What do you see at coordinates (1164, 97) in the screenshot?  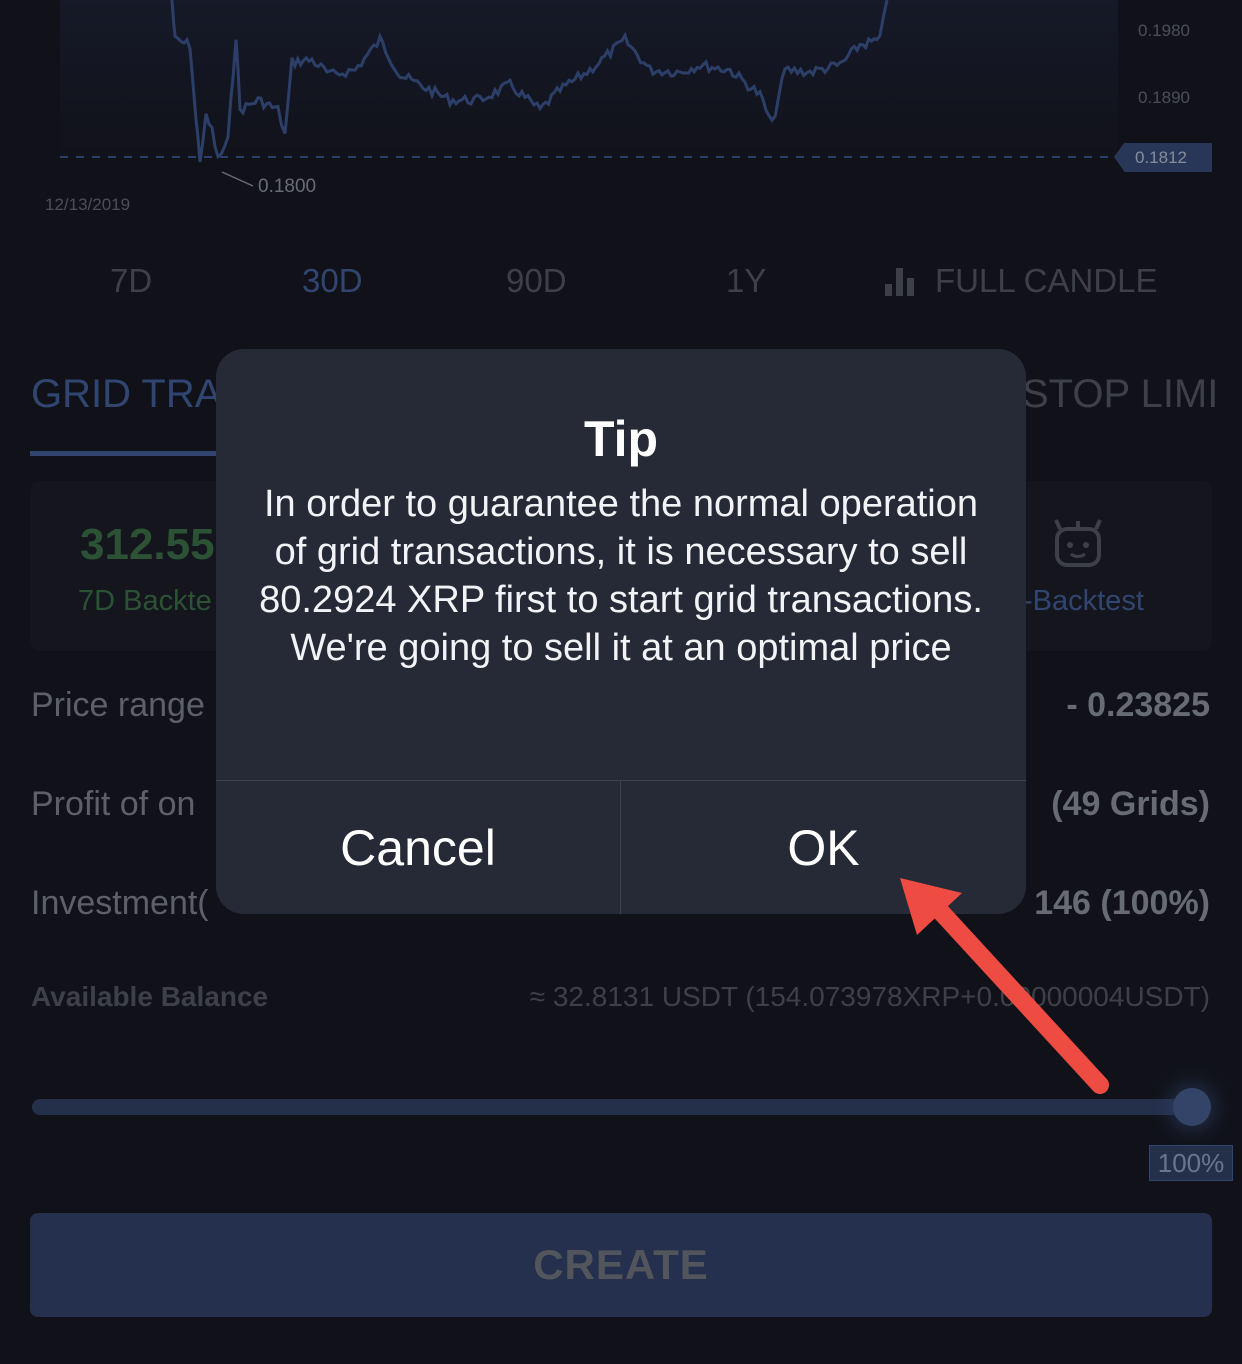 I see `y-axis-tick: 0.1890` at bounding box center [1164, 97].